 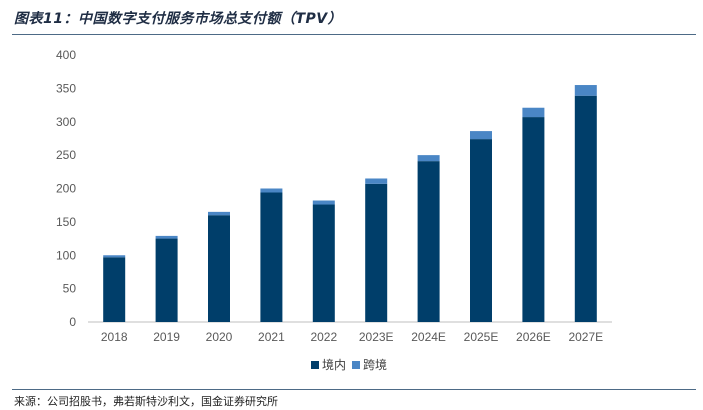 What do you see at coordinates (323, 337) in the screenshot?
I see `x-tick-label: 2022` at bounding box center [323, 337].